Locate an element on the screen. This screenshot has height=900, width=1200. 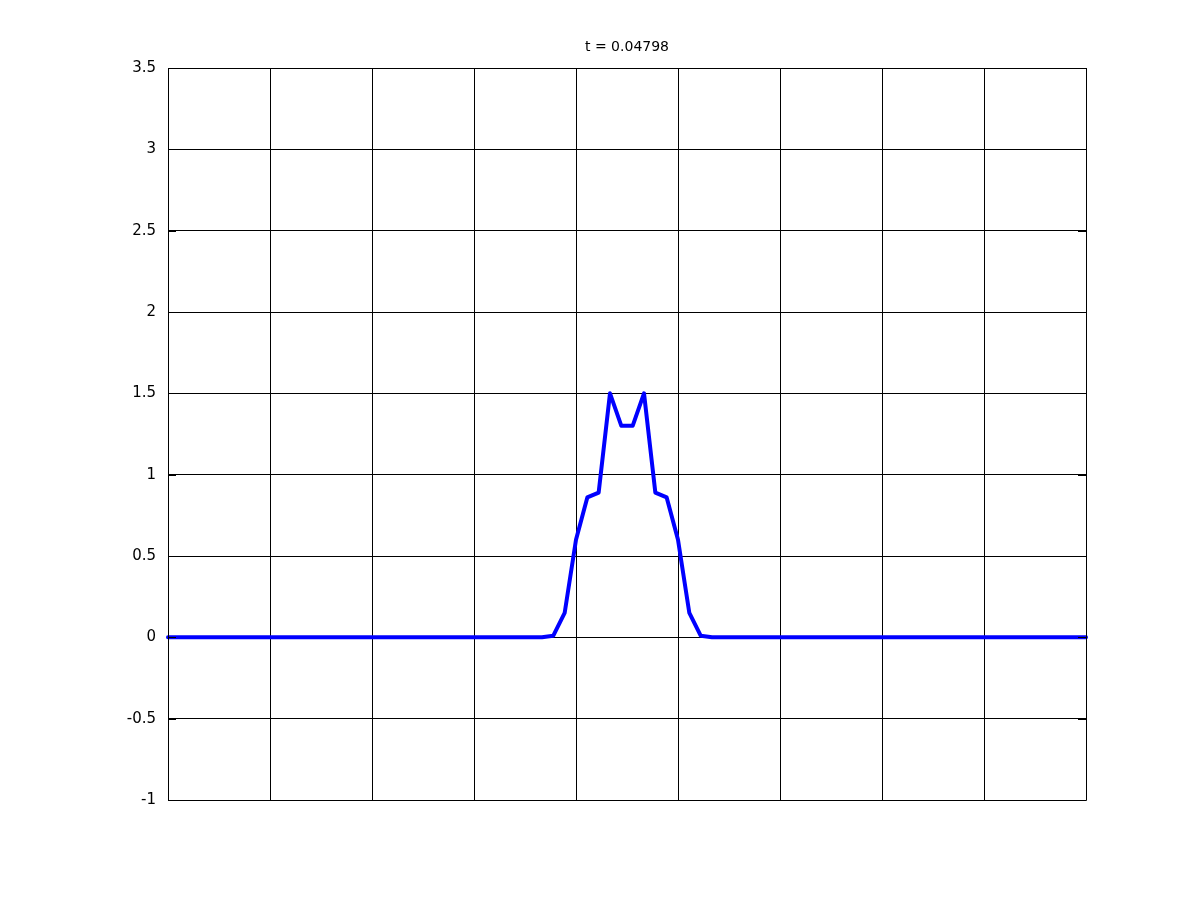
y-tick-label: 0.5 is located at coordinates (144, 554).